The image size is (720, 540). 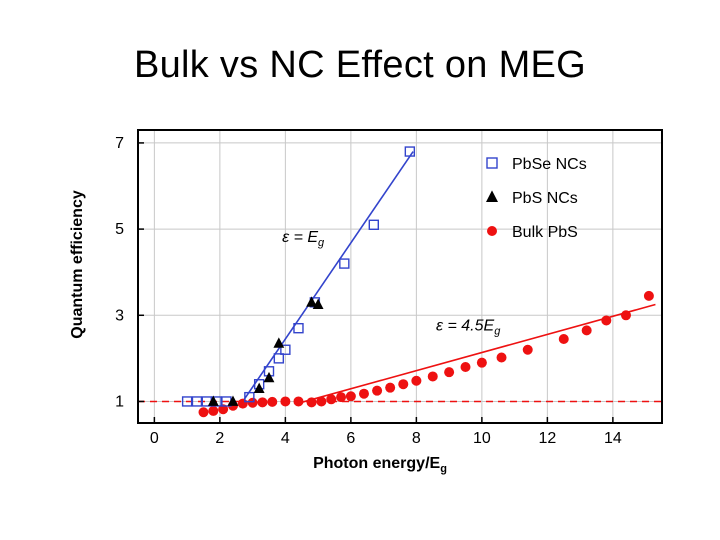 I want to click on y-tick-label: 5, so click(x=119, y=229).